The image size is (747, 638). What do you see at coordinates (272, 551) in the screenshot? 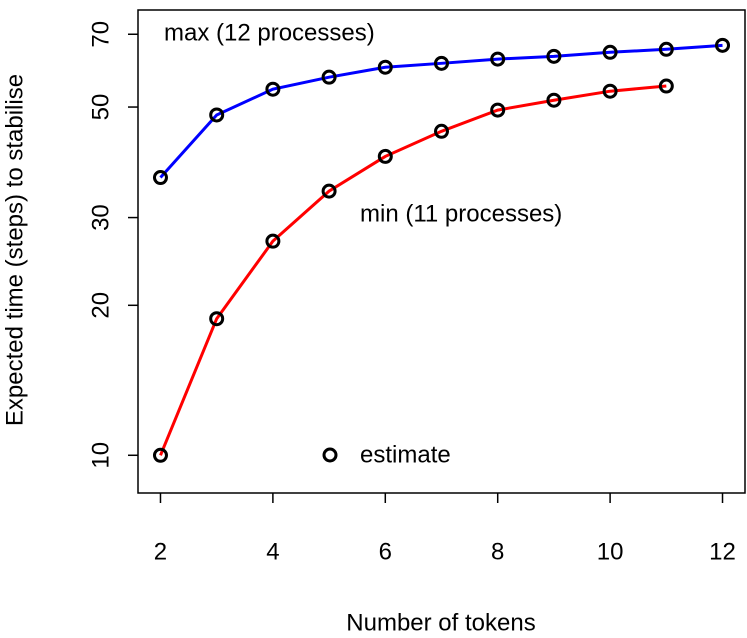
I see `x-tick-label: 4` at bounding box center [272, 551].